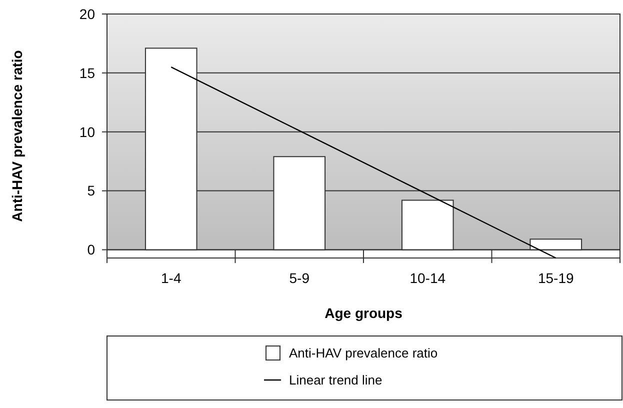 This screenshot has width=623, height=408. I want to click on x-tick-label: 10-14, so click(428, 278).